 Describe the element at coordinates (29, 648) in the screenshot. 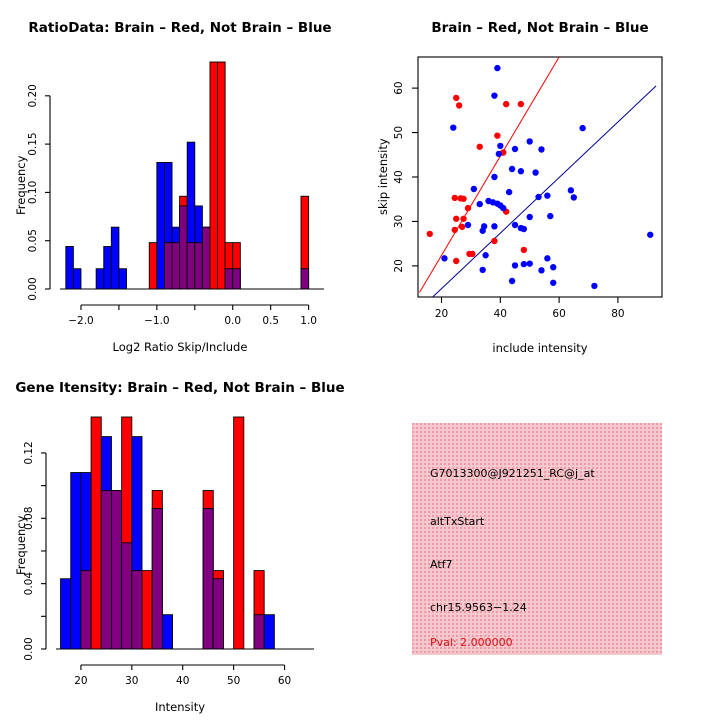

I see `y-tick-label: 0.00` at that location.